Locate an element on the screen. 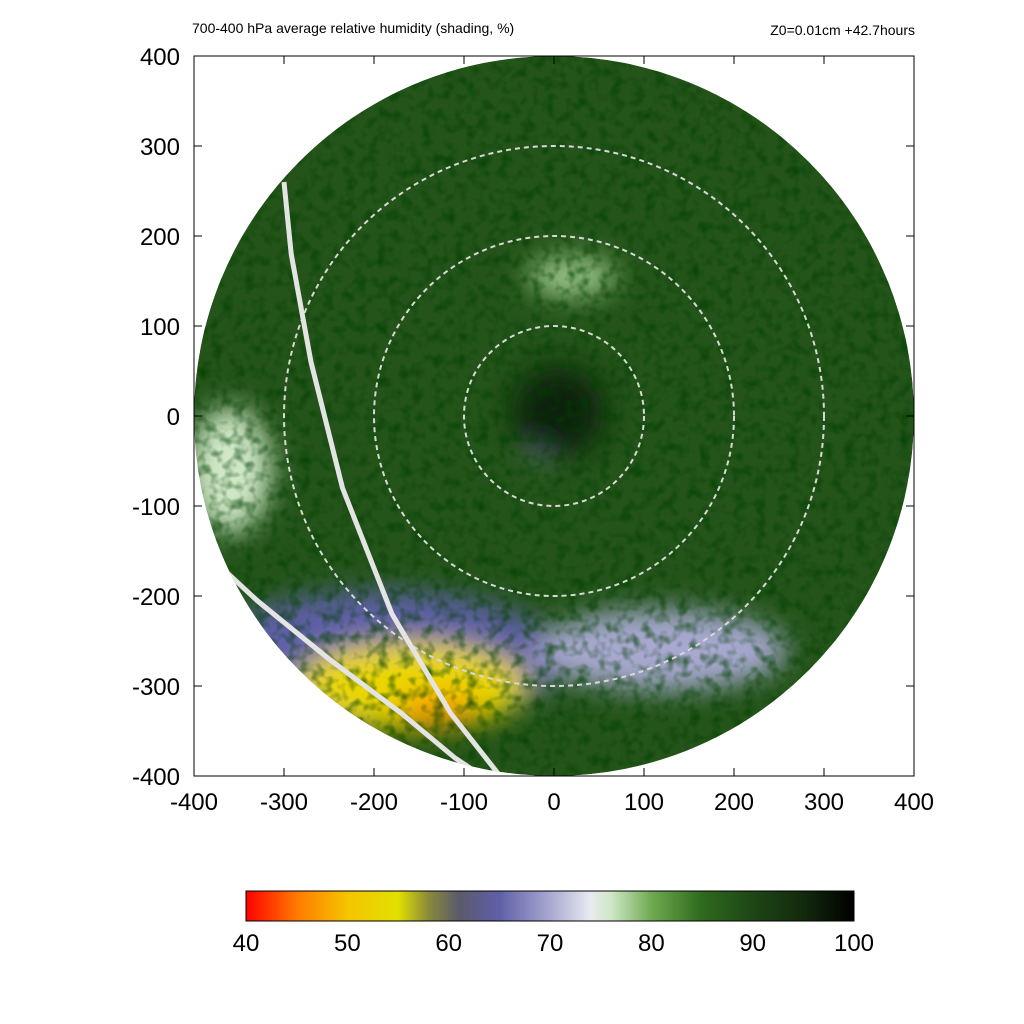 The width and height of the screenshot is (1024, 1024). colorbar-tick-label: 100 is located at coordinates (854, 943).